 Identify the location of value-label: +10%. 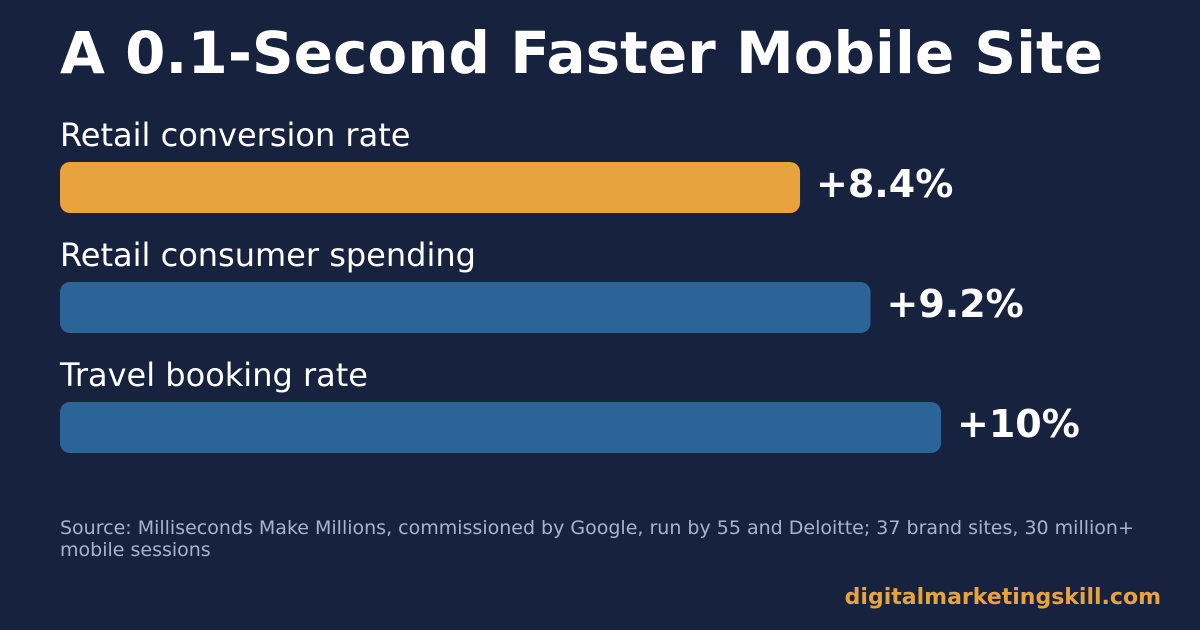
(1018, 424).